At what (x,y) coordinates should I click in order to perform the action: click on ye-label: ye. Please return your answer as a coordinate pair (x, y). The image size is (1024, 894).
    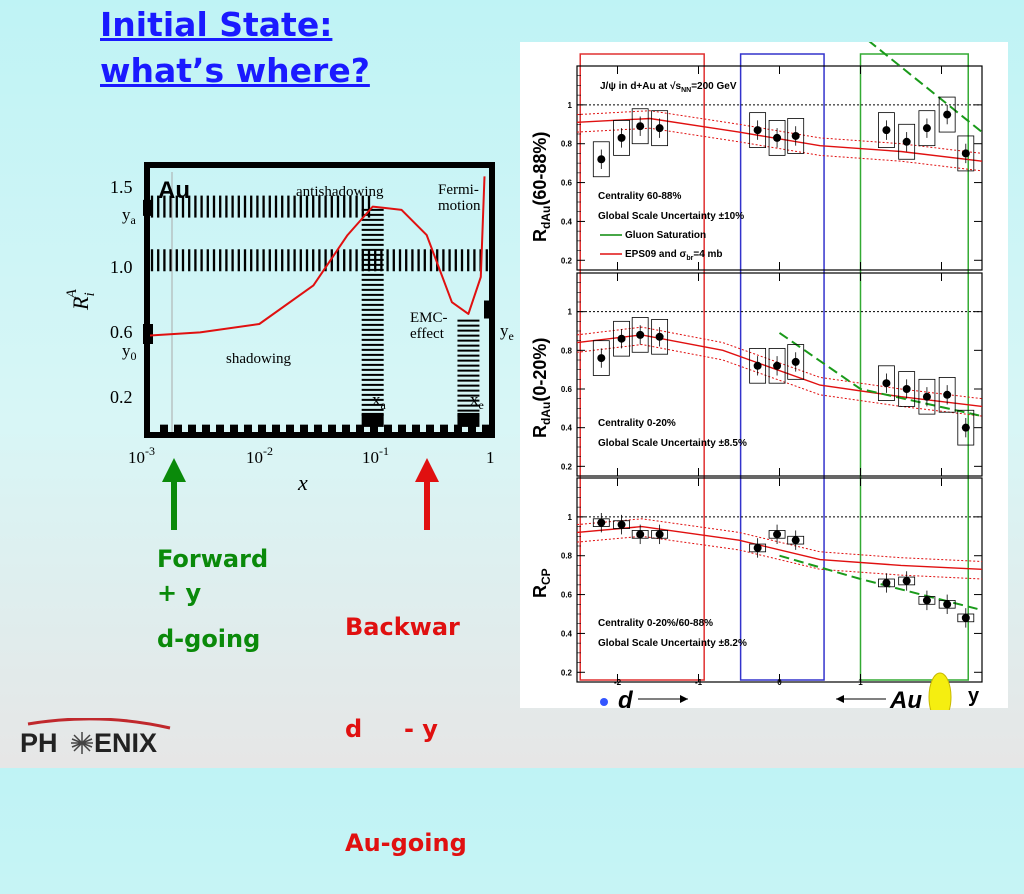
    Looking at the image, I should click on (507, 332).